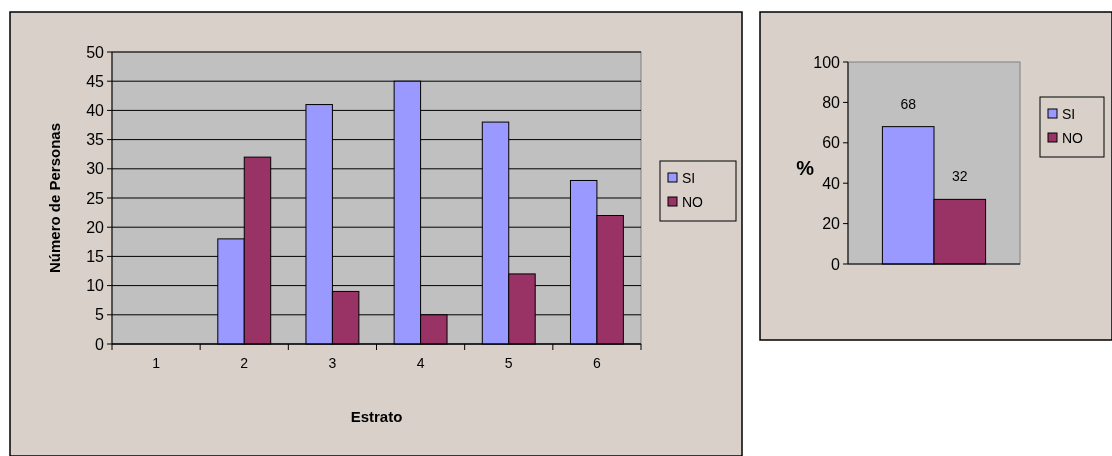 The height and width of the screenshot is (456, 1112). Describe the element at coordinates (831, 102) in the screenshot. I see `y-tick-label: 80` at that location.